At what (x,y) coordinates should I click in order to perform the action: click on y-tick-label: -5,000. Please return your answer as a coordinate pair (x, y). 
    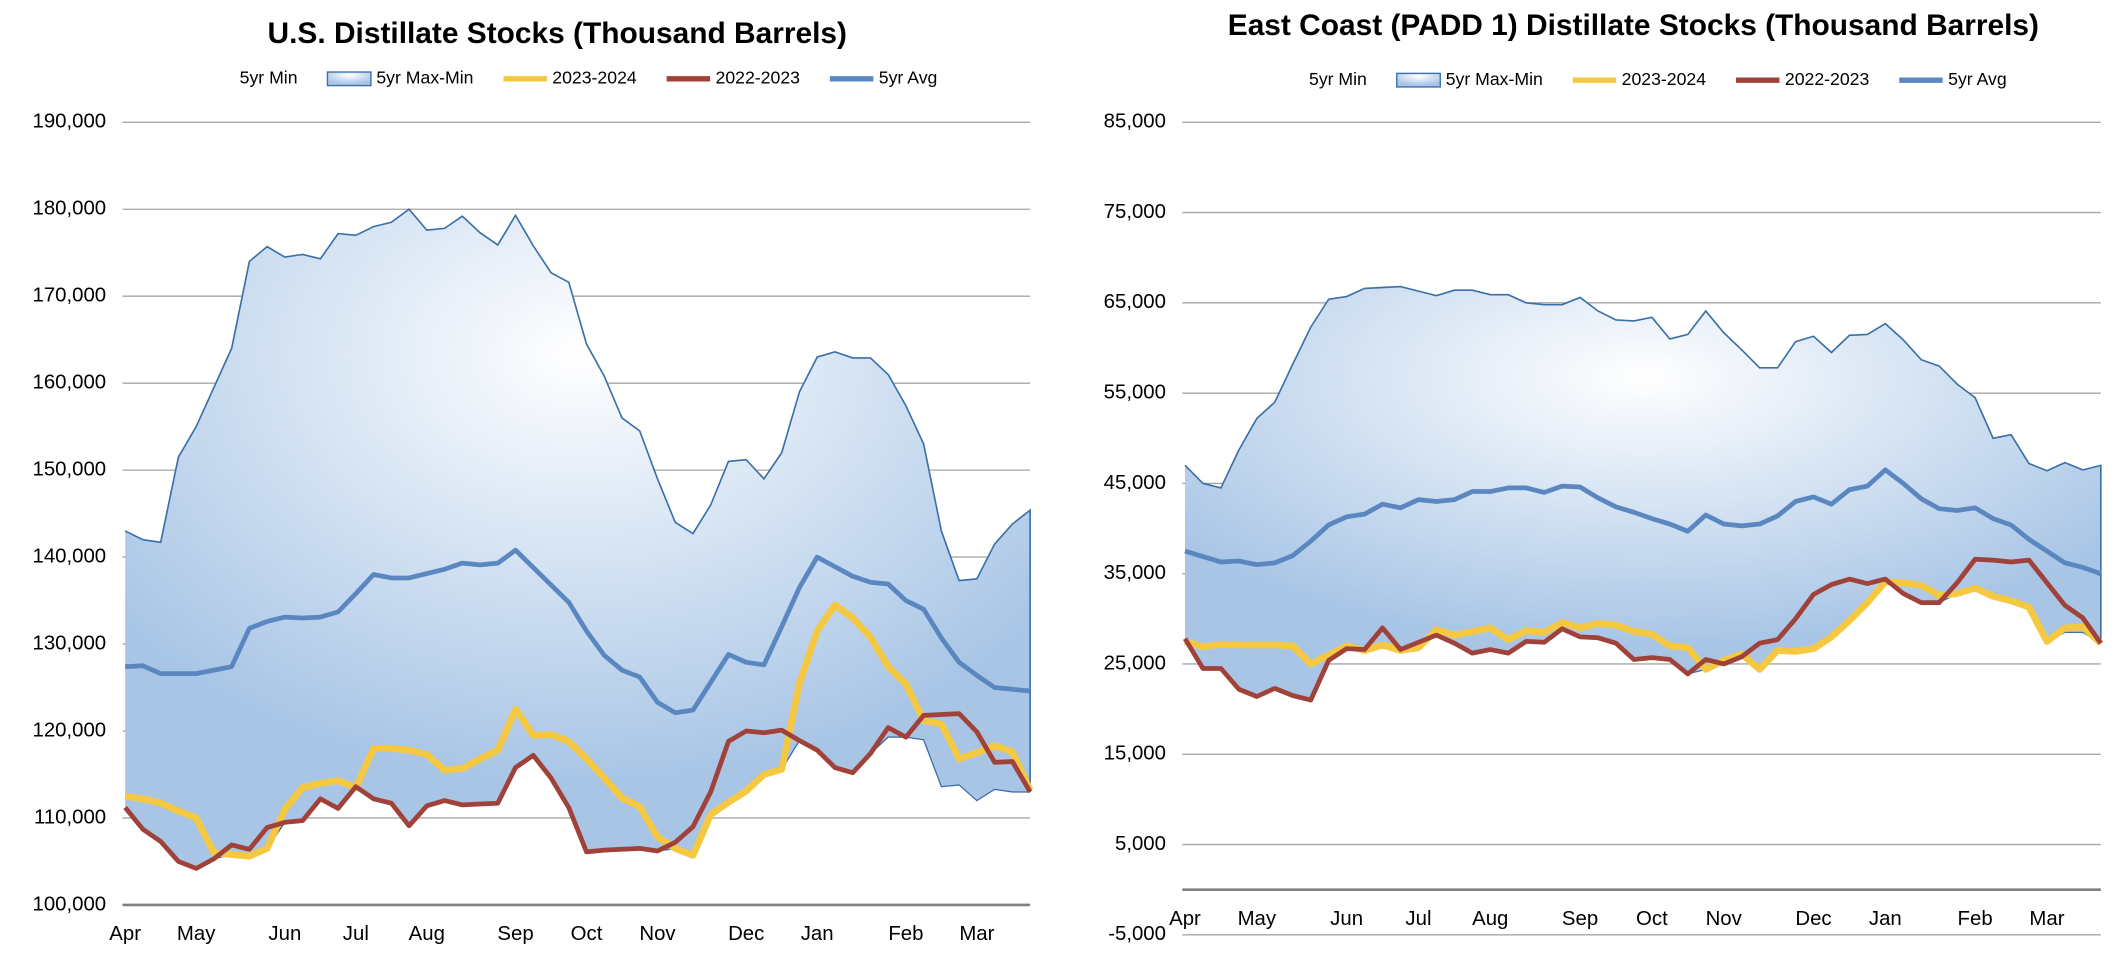
    Looking at the image, I should click on (1137, 934).